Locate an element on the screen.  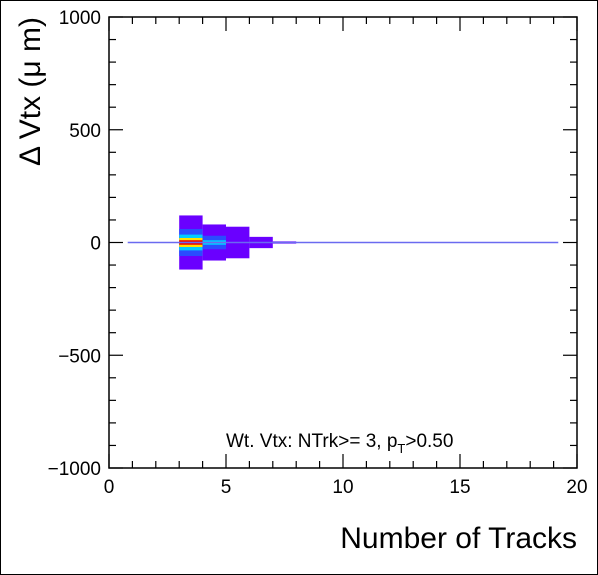
x-tick-label-0: 0 is located at coordinates (109, 487).